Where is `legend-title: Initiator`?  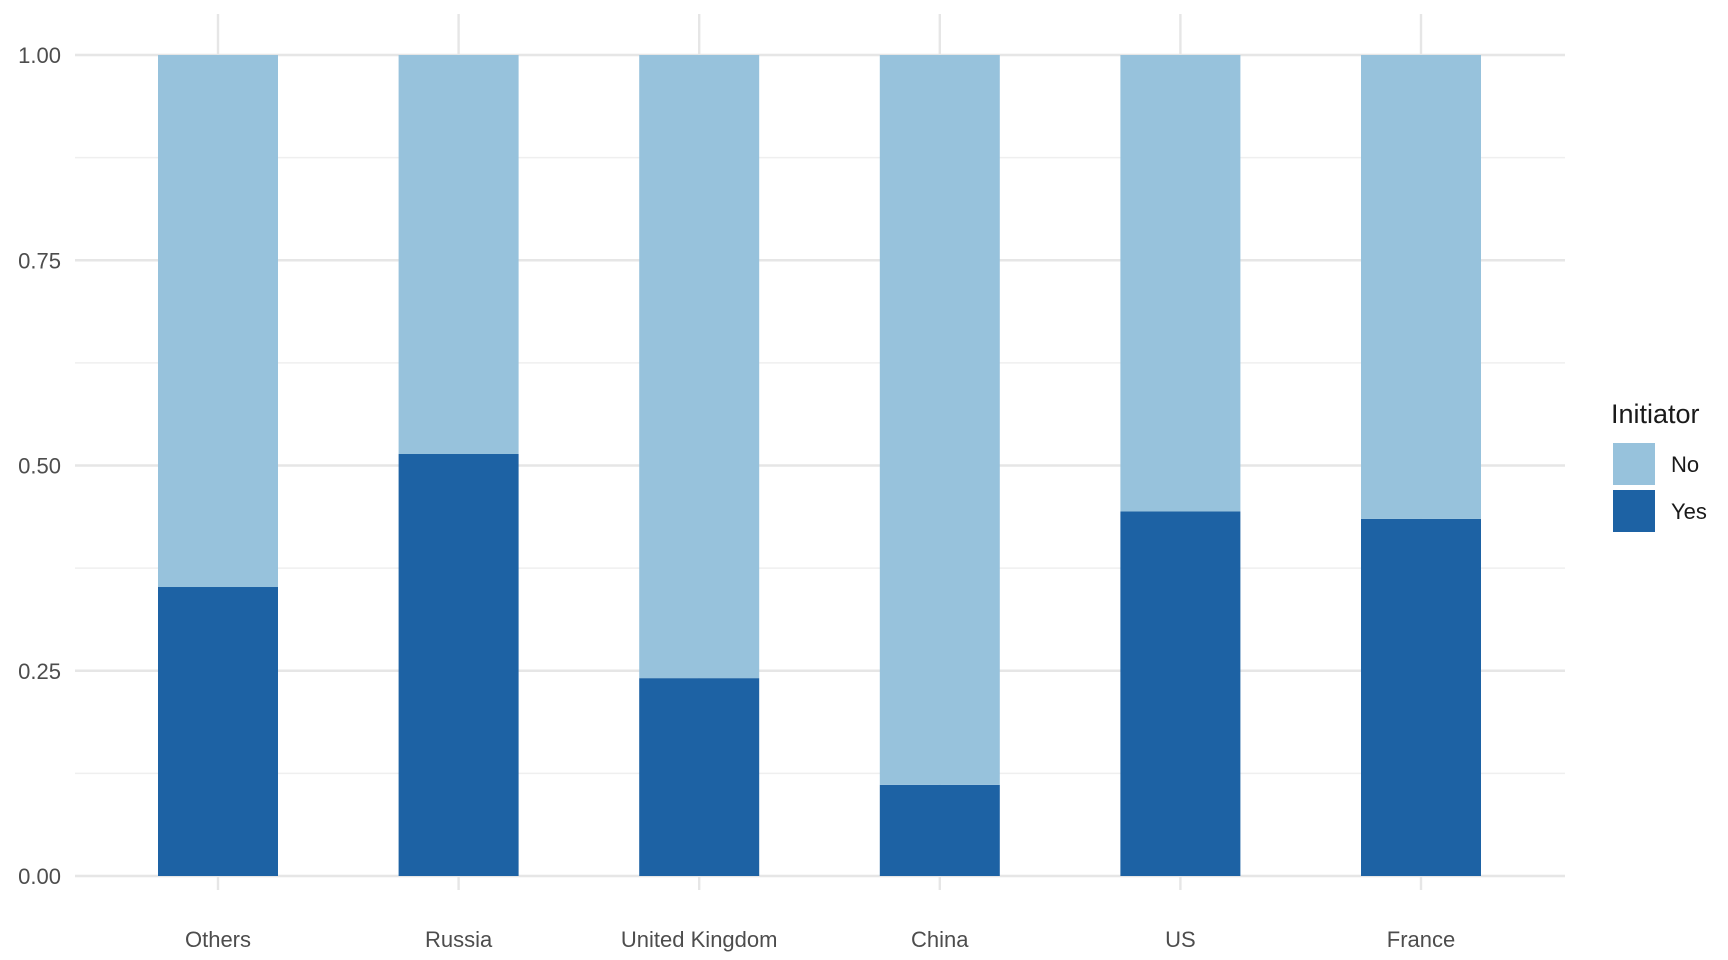 legend-title: Initiator is located at coordinates (1655, 414).